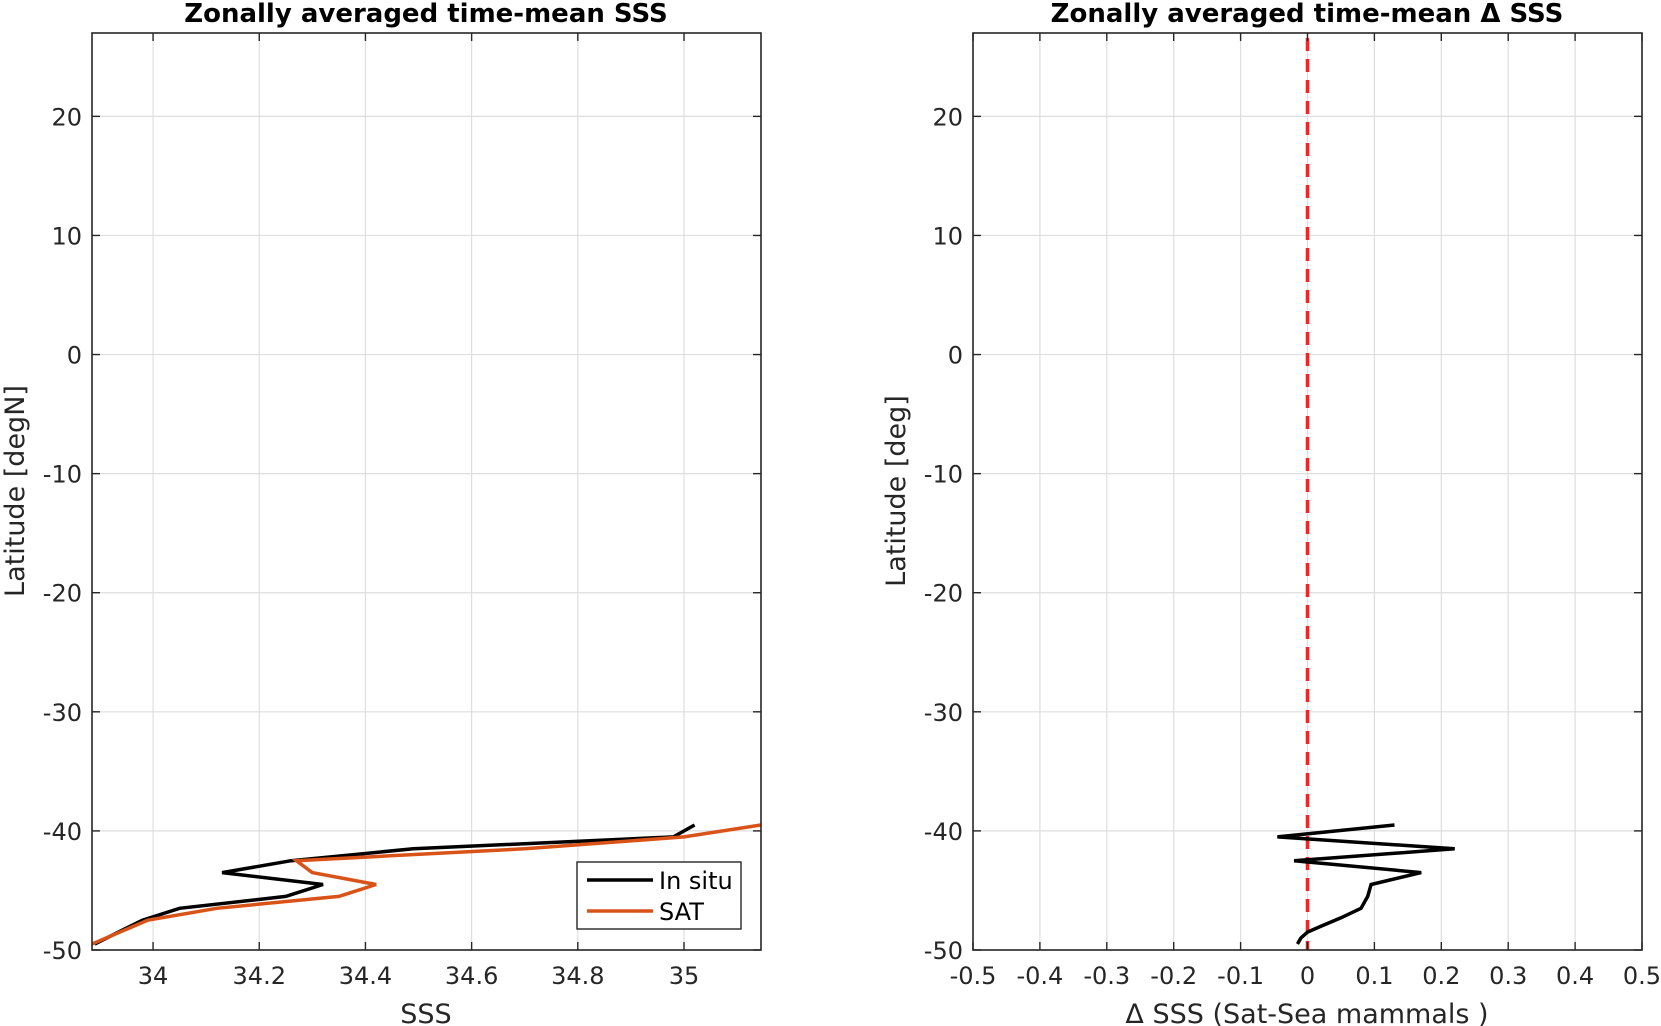 The height and width of the screenshot is (1026, 1661). What do you see at coordinates (365, 976) in the screenshot?
I see `sss-x-tick-label-34p4: 34.4` at bounding box center [365, 976].